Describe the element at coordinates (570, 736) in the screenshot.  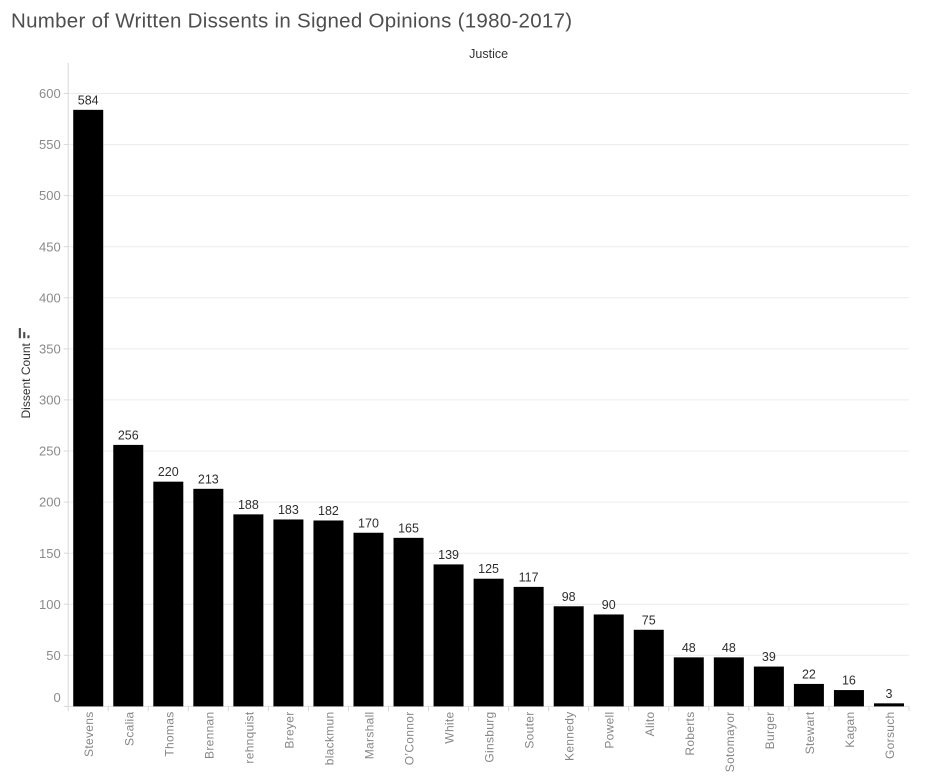
I see `svg-text: Kennedy` at that location.